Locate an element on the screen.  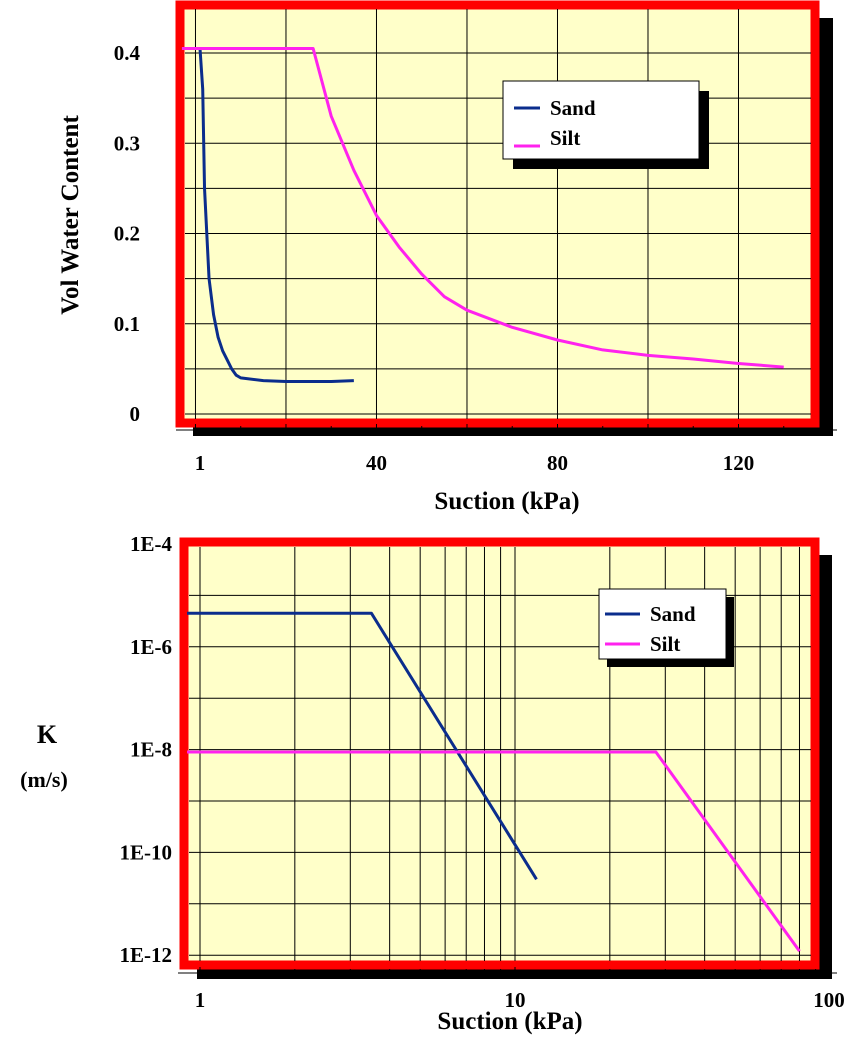
x-tick-label: 100 is located at coordinates (829, 1000).